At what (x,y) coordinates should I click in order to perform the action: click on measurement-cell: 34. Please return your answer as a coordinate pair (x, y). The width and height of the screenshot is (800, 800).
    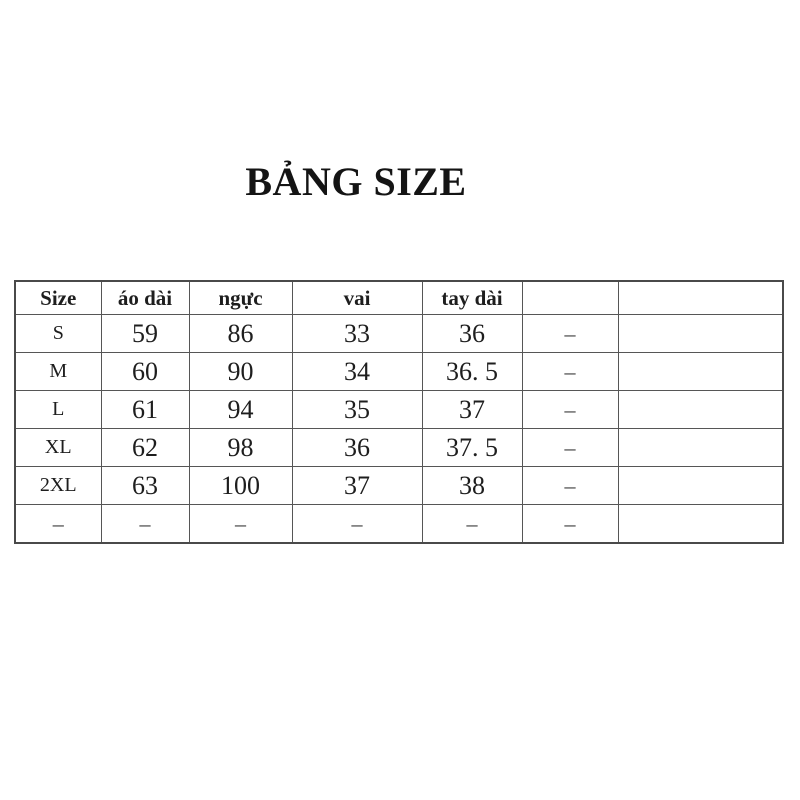
    Looking at the image, I should click on (357, 371).